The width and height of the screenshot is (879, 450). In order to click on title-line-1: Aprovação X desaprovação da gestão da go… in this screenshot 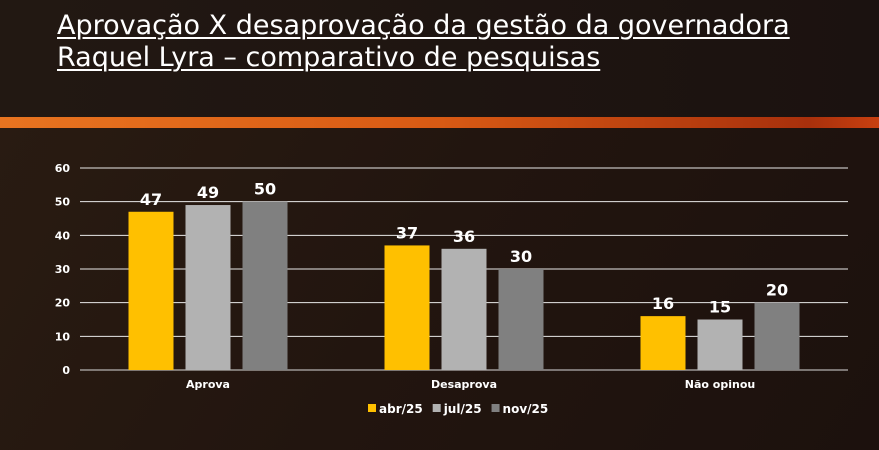, I will do `click(423, 25)`.